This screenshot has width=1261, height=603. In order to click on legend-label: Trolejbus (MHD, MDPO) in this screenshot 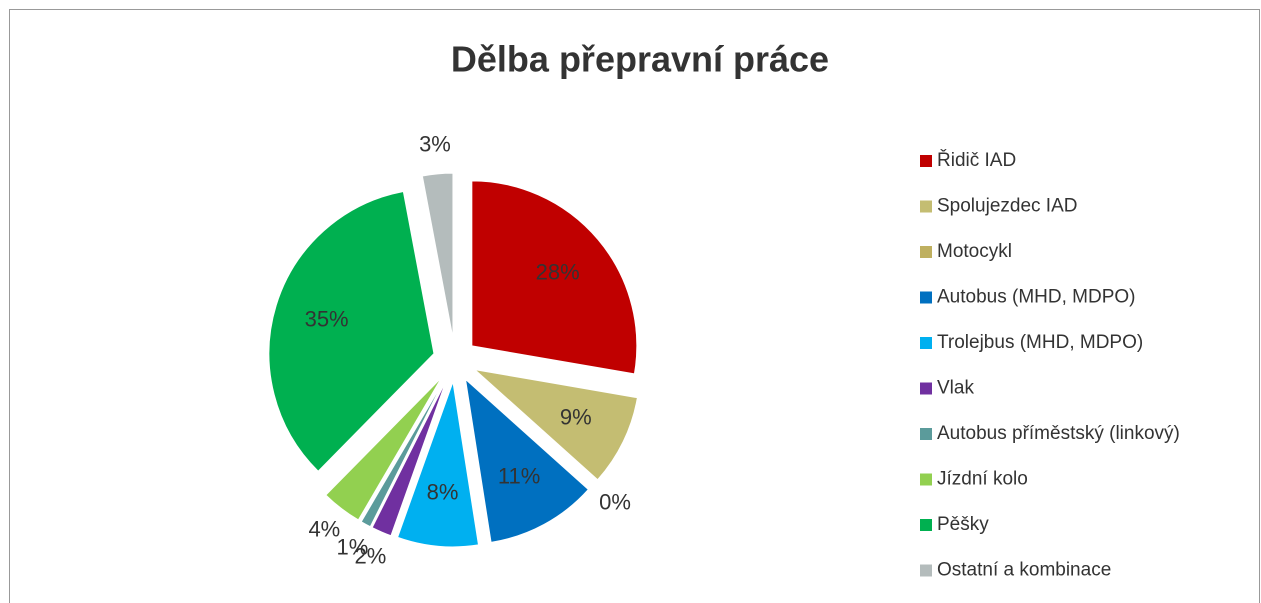, I will do `click(1040, 342)`.